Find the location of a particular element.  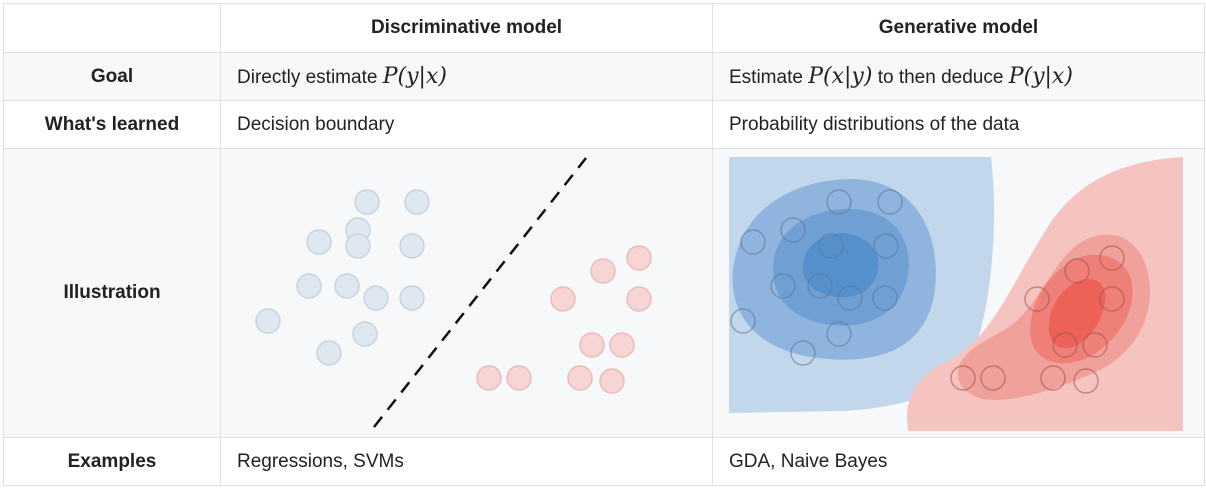

goal-generative: Estimate P(x|y) to then deduce P(y|x) is located at coordinates (958, 76).